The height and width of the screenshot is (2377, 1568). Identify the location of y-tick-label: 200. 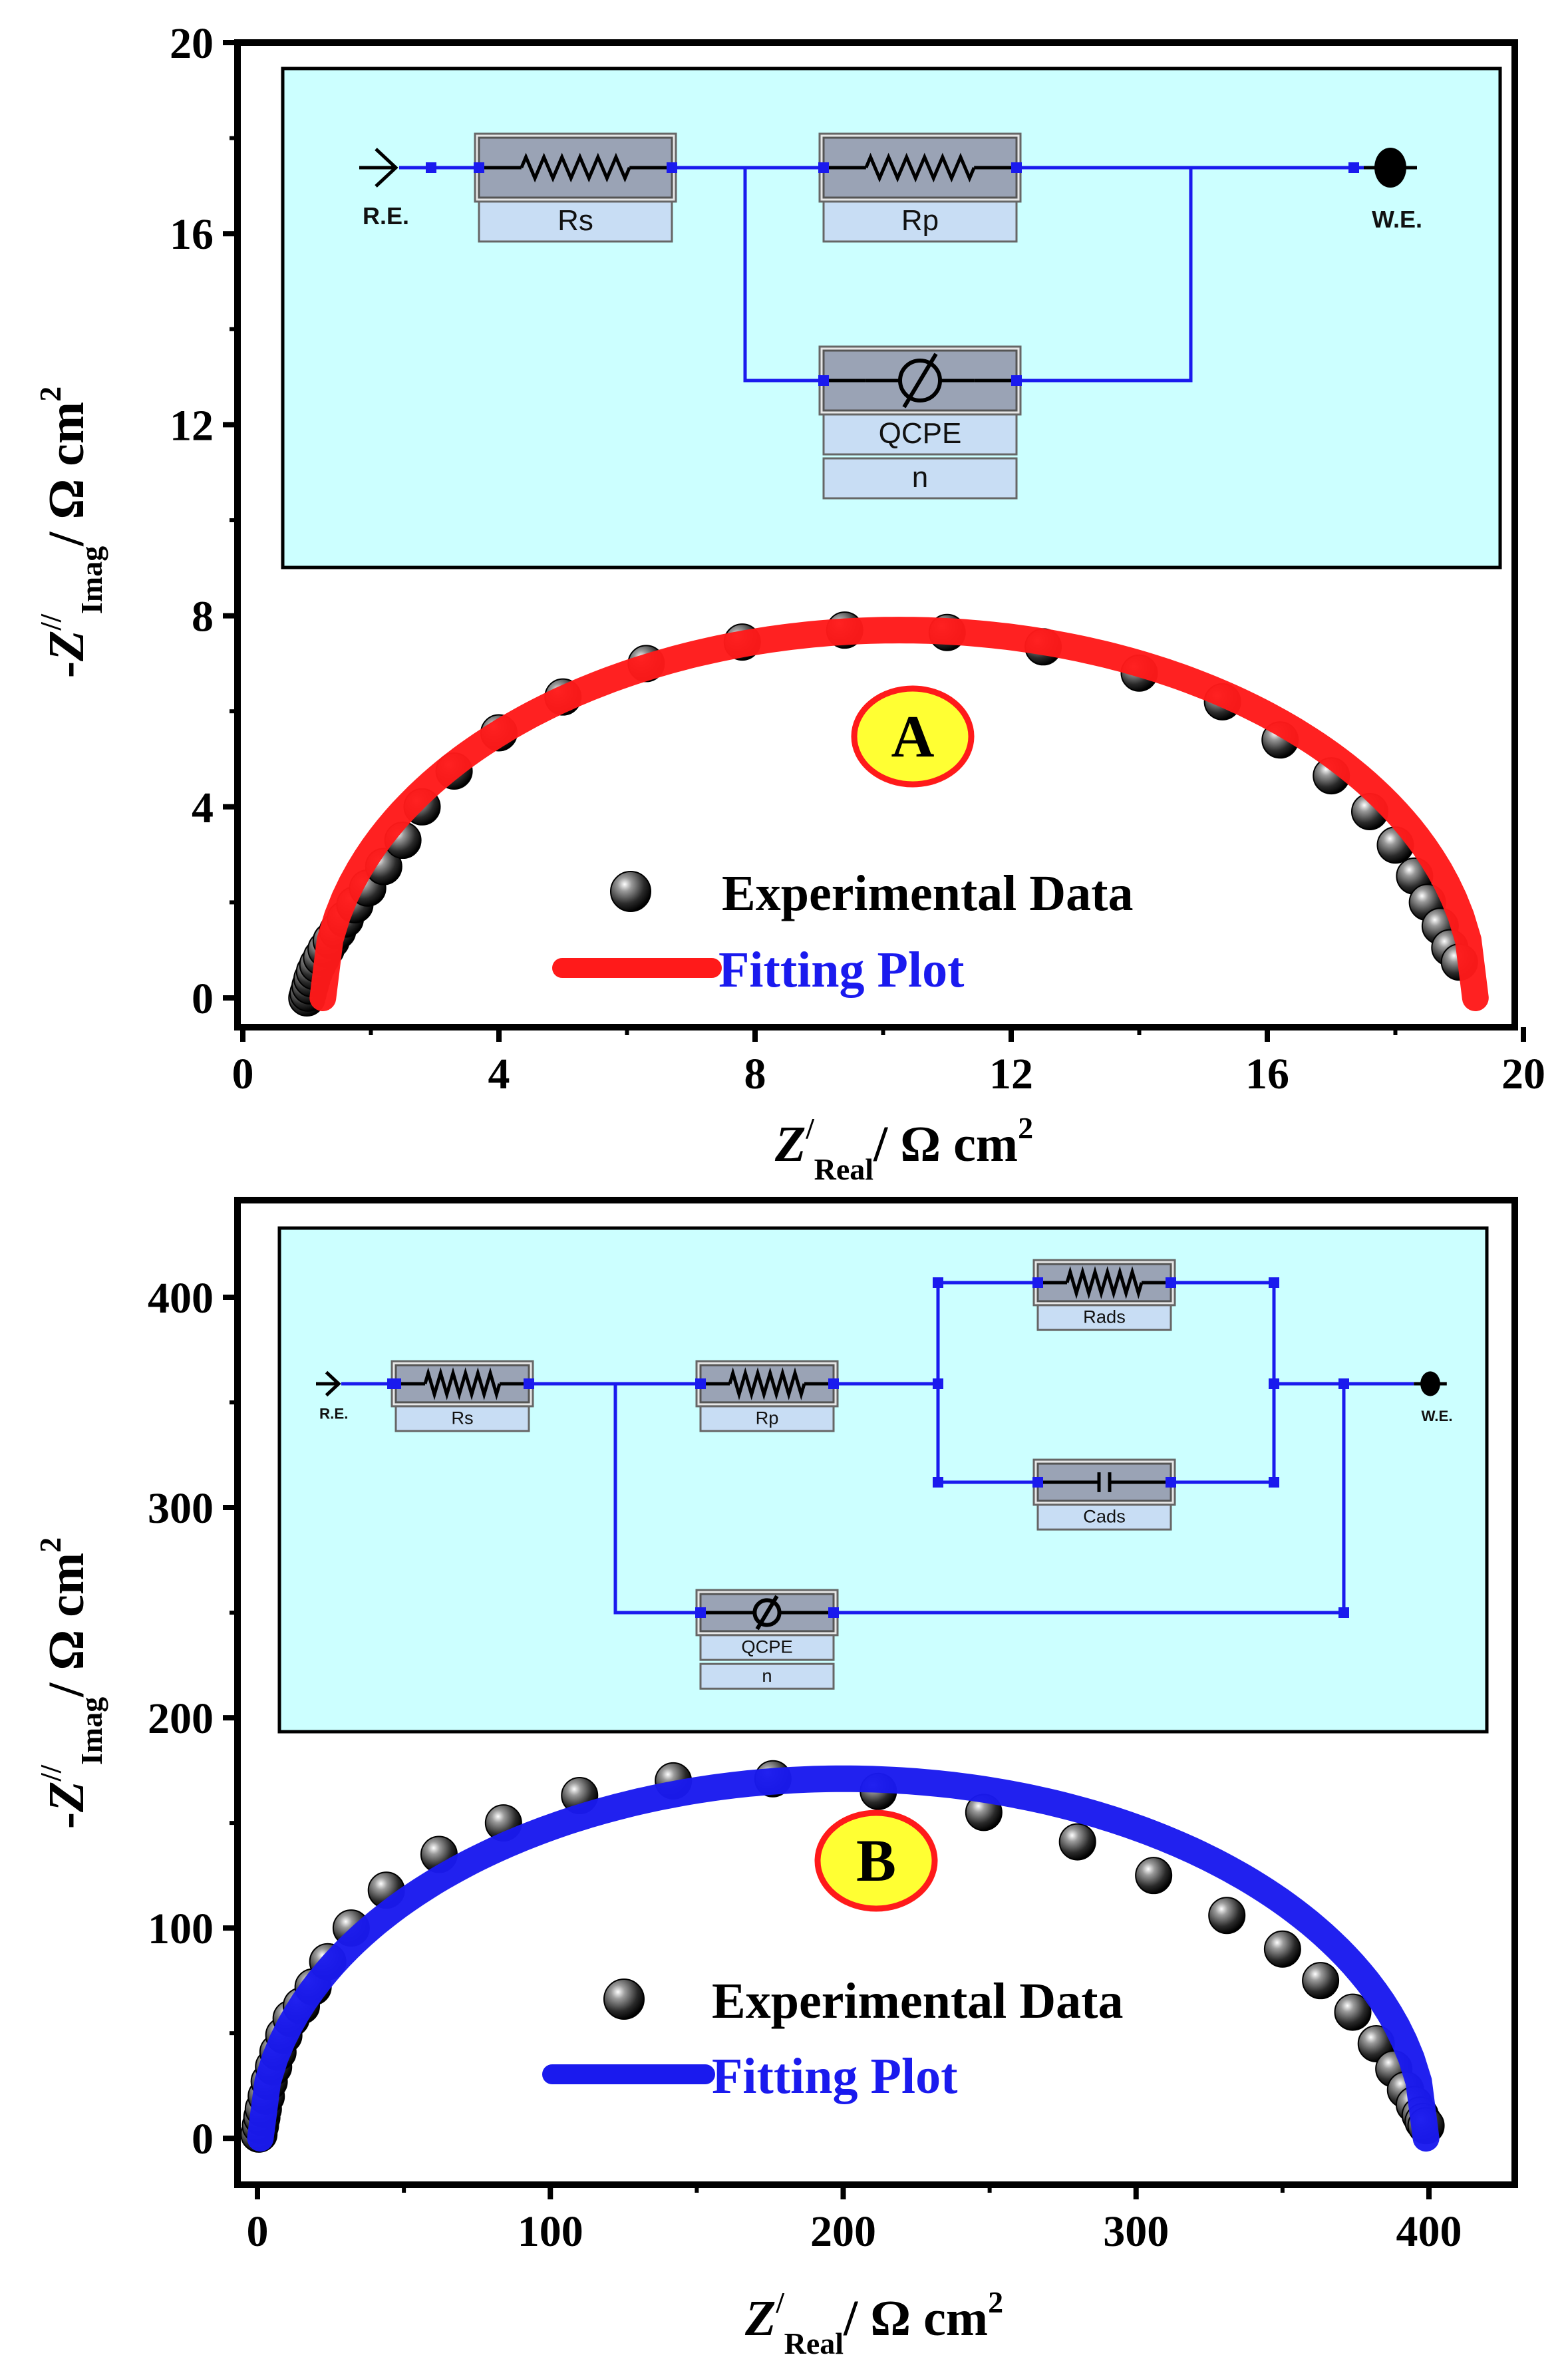
(181, 1718).